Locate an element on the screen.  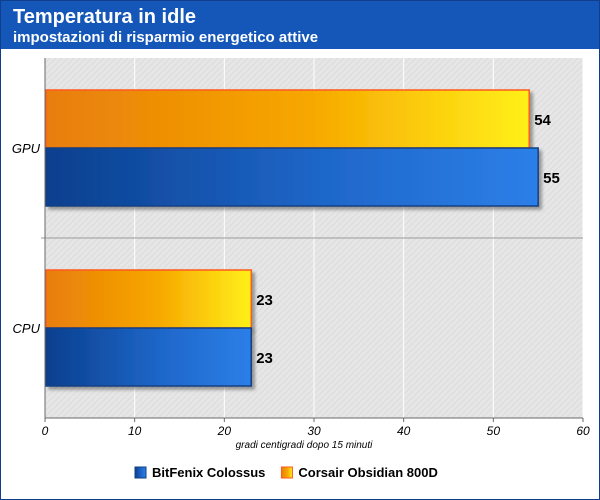
x-tick-label: 10 is located at coordinates (135, 431).